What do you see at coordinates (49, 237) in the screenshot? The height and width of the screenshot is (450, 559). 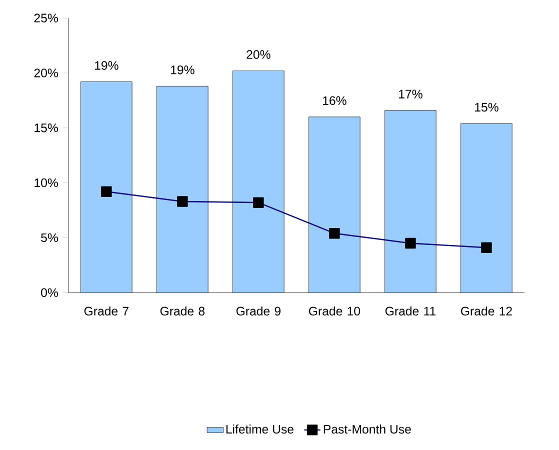 I see `y-tick-label: 5%` at bounding box center [49, 237].